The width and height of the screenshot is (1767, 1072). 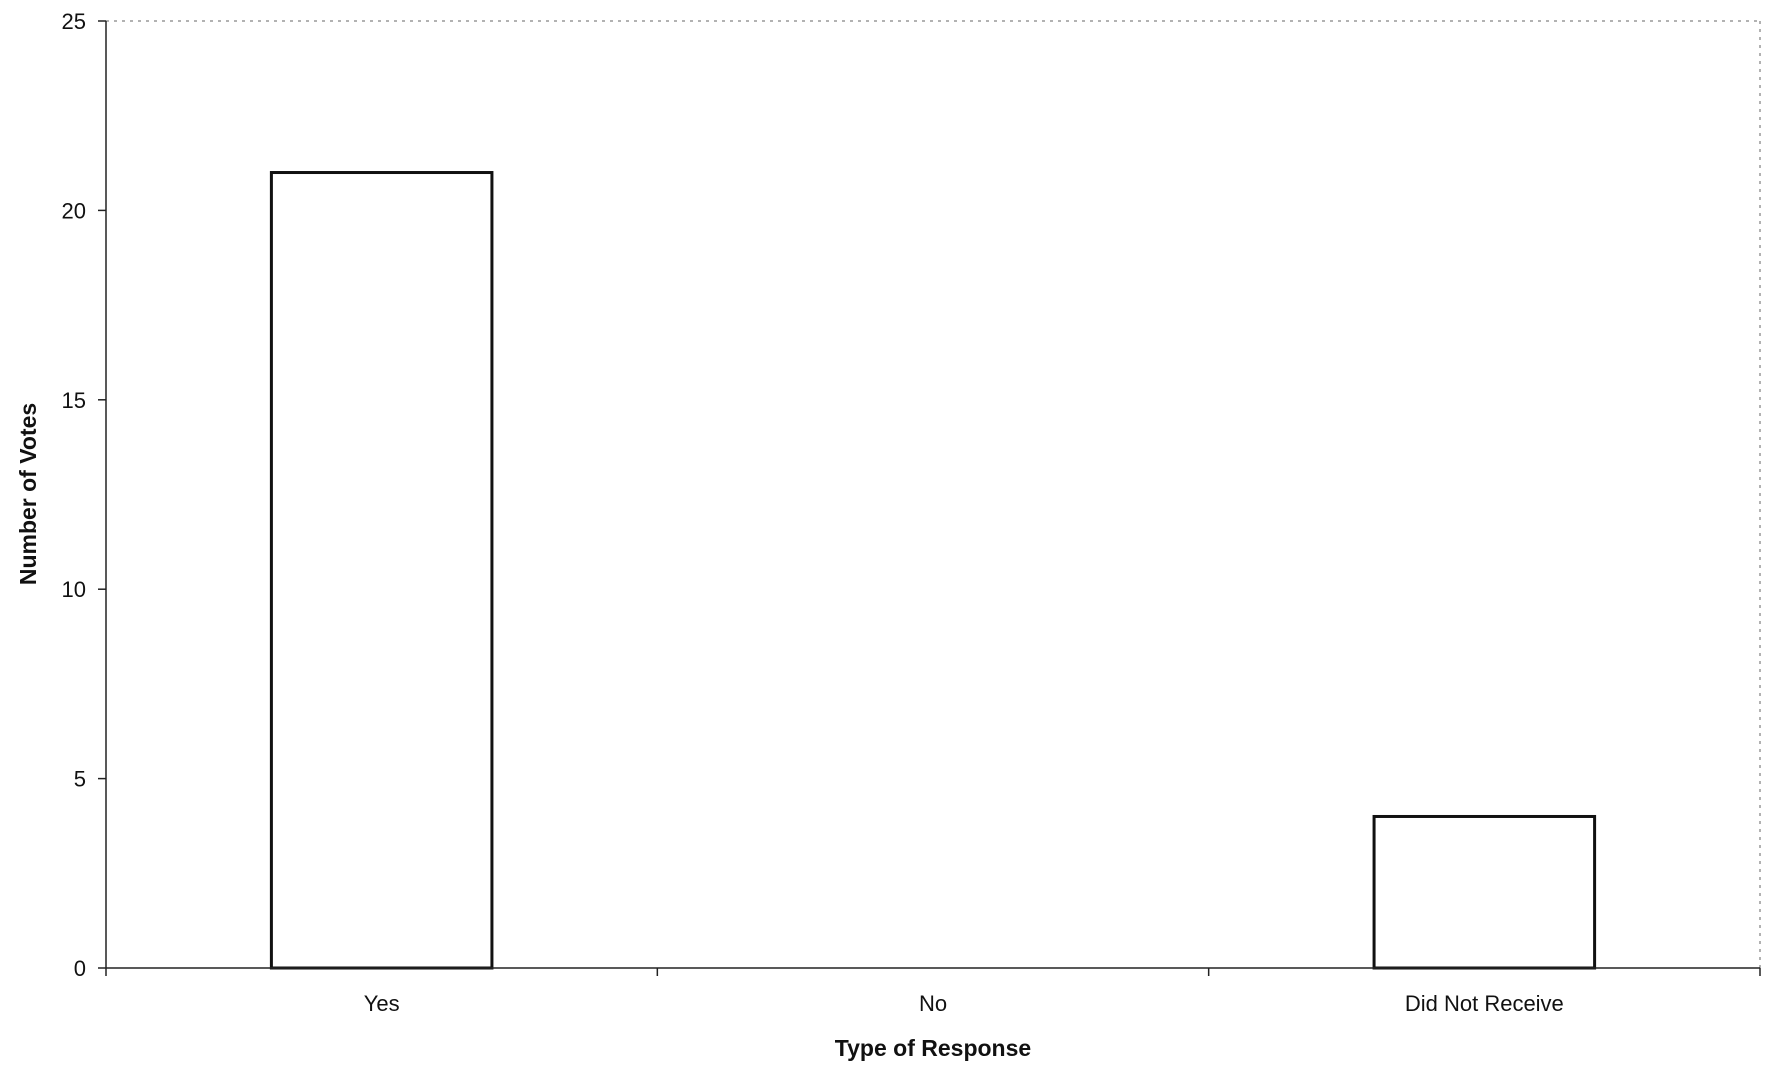 I want to click on x-axis-title: Type of Response, so click(x=933, y=1048).